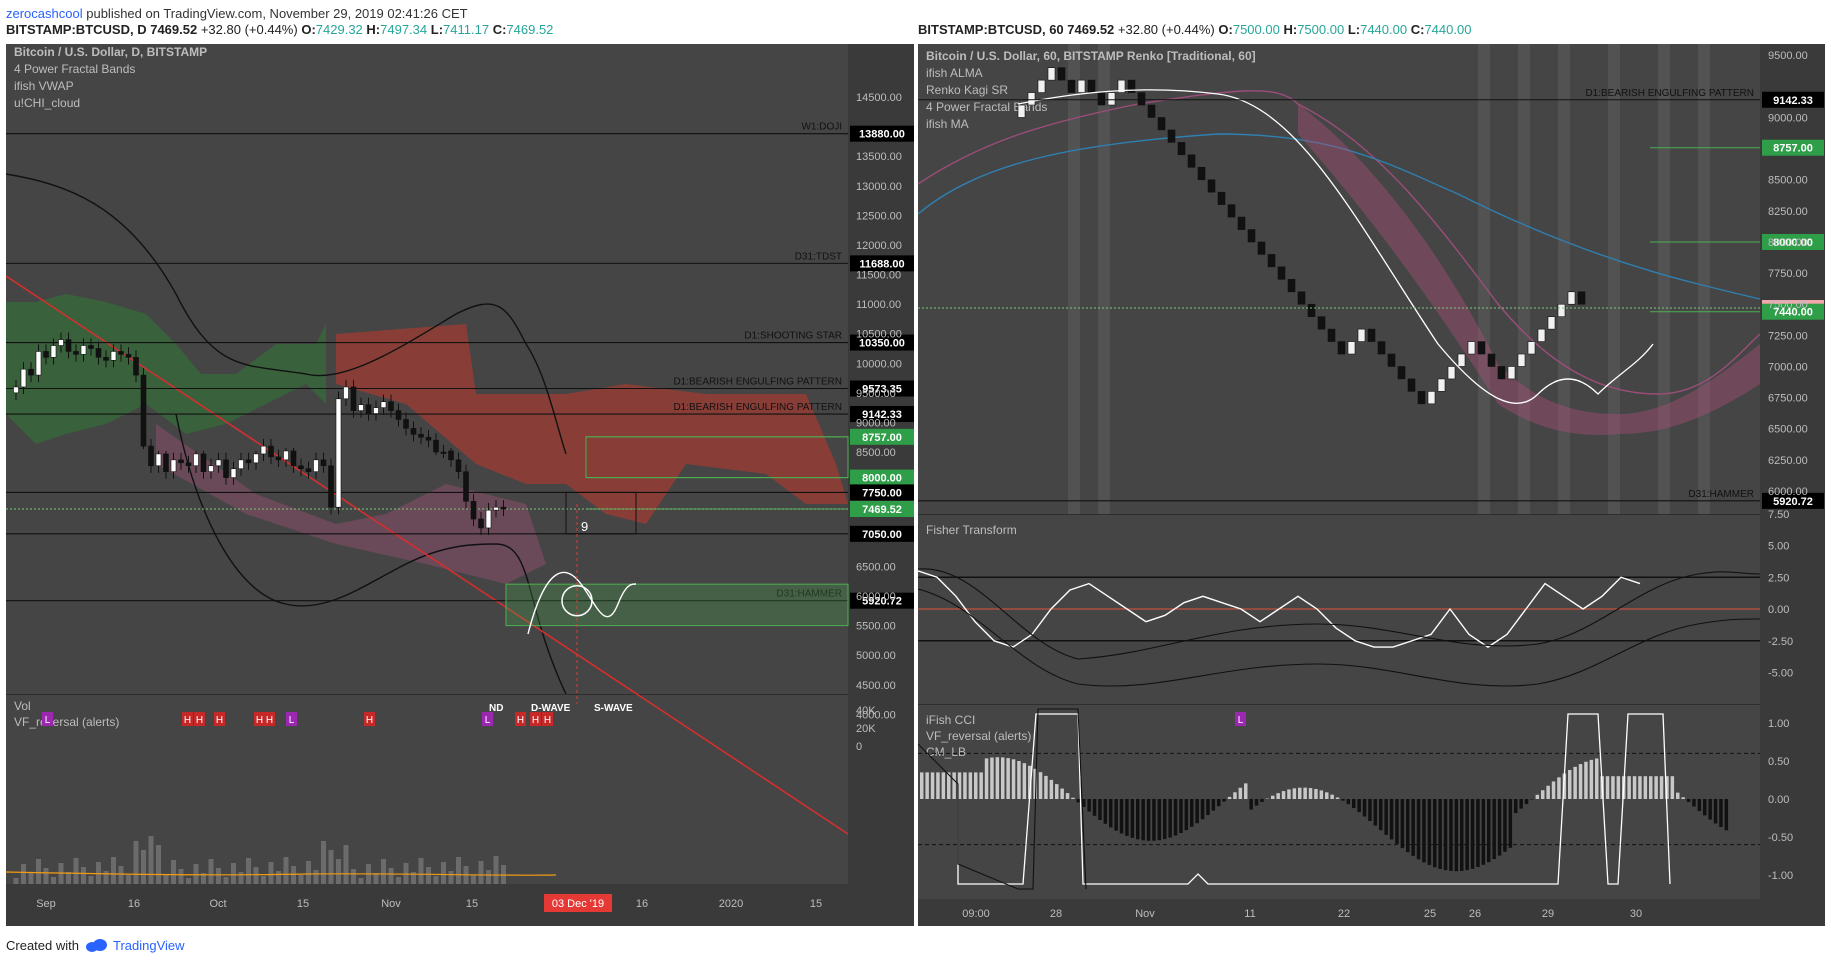 The width and height of the screenshot is (1831, 960). Describe the element at coordinates (1091, 29) in the screenshot. I see `right-last-price: 7469.52` at that location.